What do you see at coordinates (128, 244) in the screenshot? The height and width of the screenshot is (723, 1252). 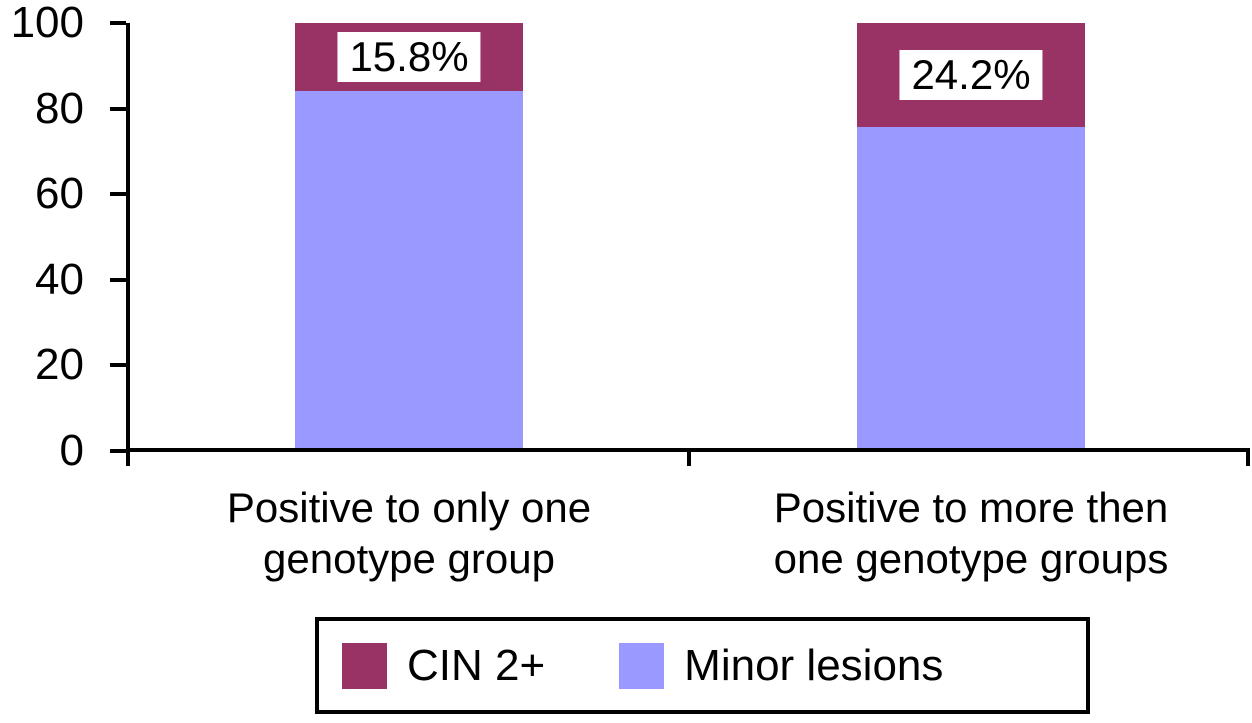 I see `y-axis-line` at bounding box center [128, 244].